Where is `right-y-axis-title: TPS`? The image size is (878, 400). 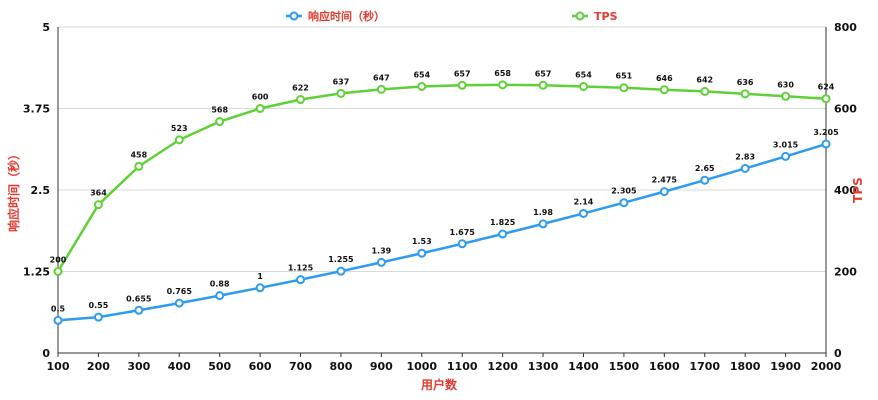 right-y-axis-title: TPS is located at coordinates (858, 190).